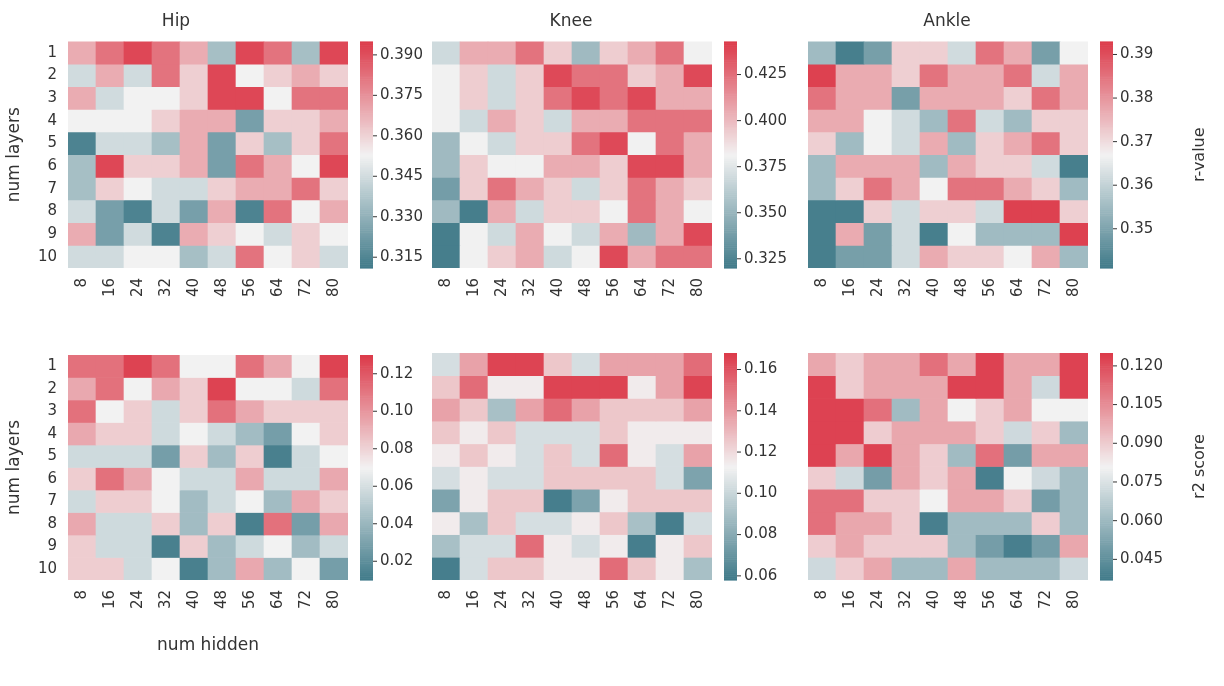 This screenshot has height=686, width=1224. Describe the element at coordinates (1137, 53) in the screenshot. I see `color-bar-label: 0.39` at that location.